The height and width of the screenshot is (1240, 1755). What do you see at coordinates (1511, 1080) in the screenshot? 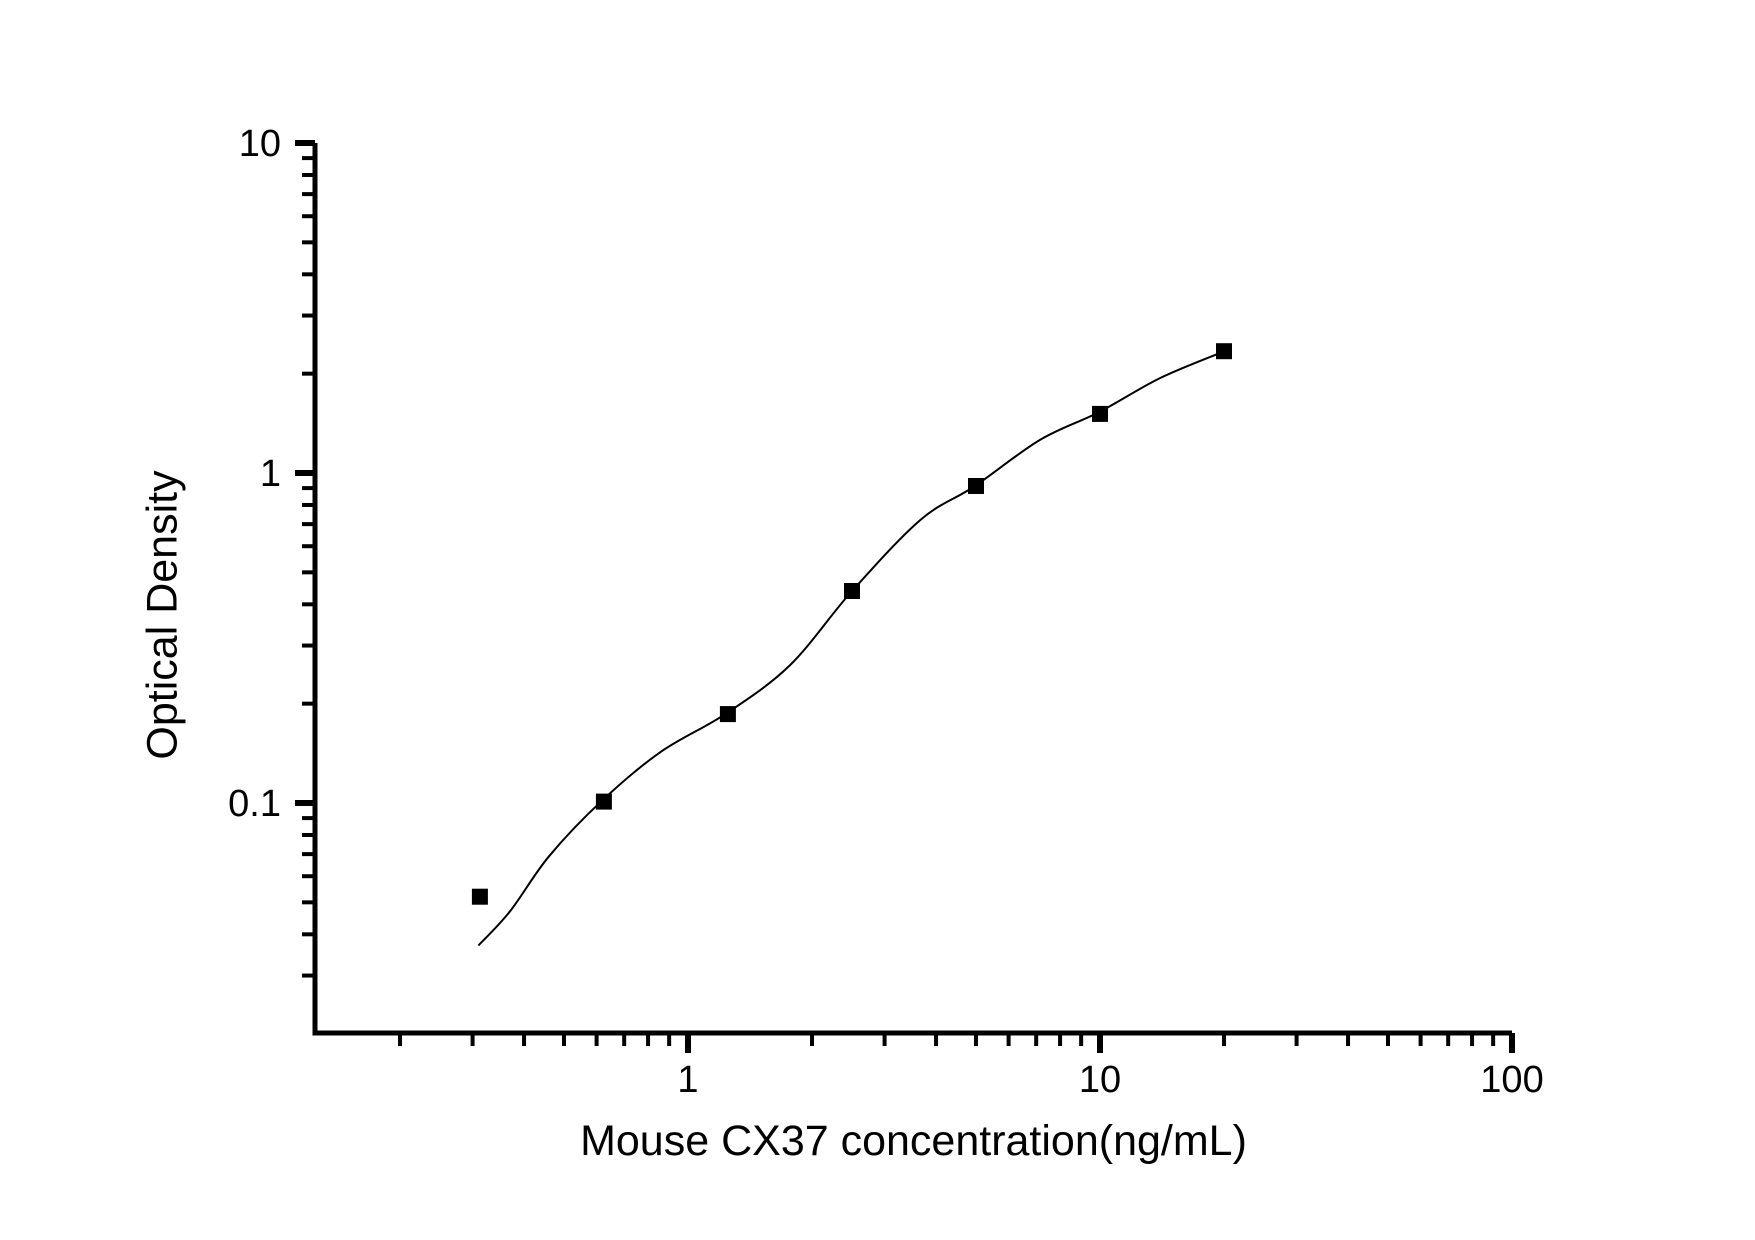
I see `x-axis-tick-label: 100` at bounding box center [1511, 1080].